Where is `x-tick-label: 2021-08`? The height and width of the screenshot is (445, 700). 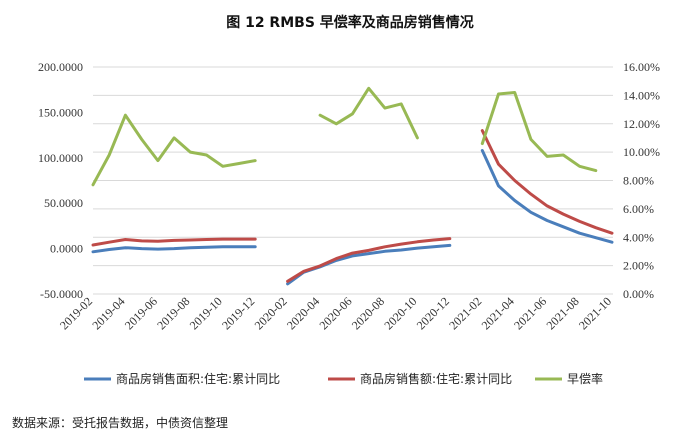
x-tick-label: 2021-08 is located at coordinates (563, 313).